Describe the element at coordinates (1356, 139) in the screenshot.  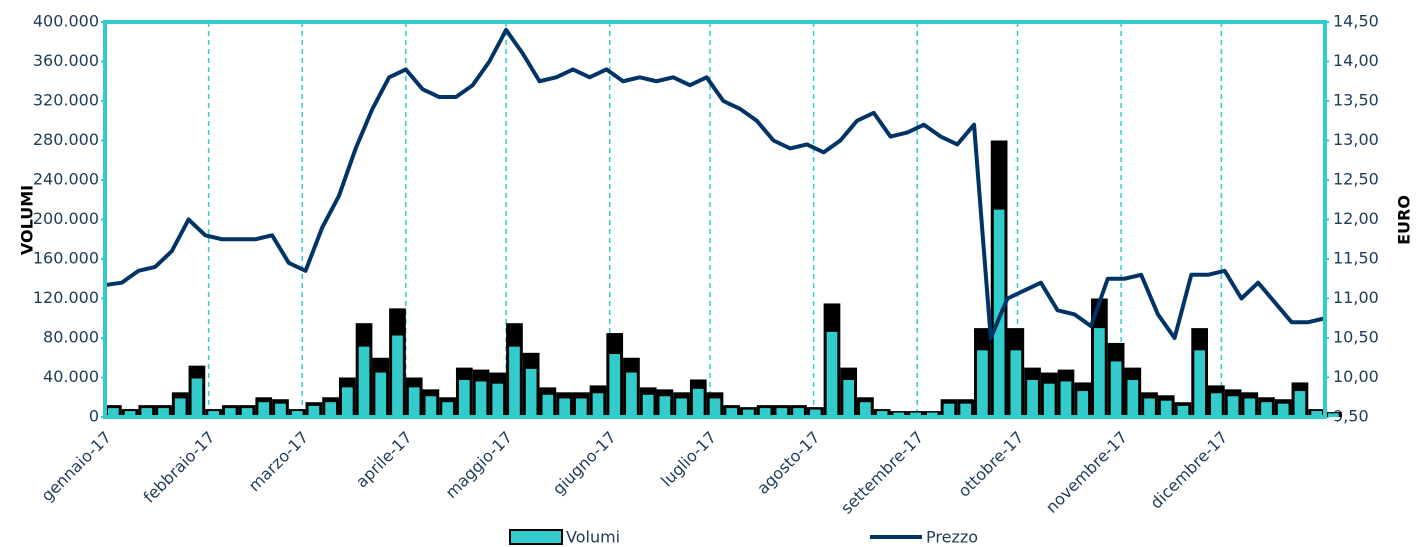
I see `y2-tick-label: 13,00` at that location.